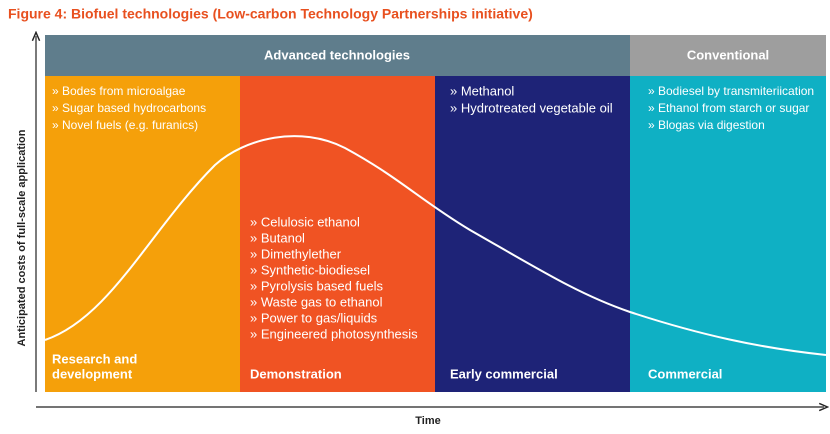  I want to click on stage-item: » Methanol, so click(482, 90).